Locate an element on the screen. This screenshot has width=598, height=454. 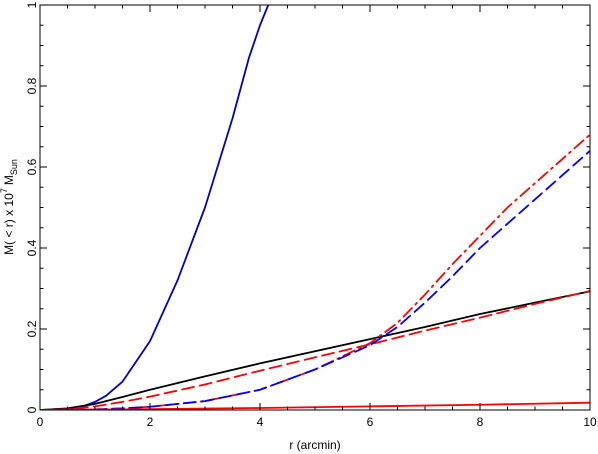
x-tick-label: 0 is located at coordinates (40, 422).